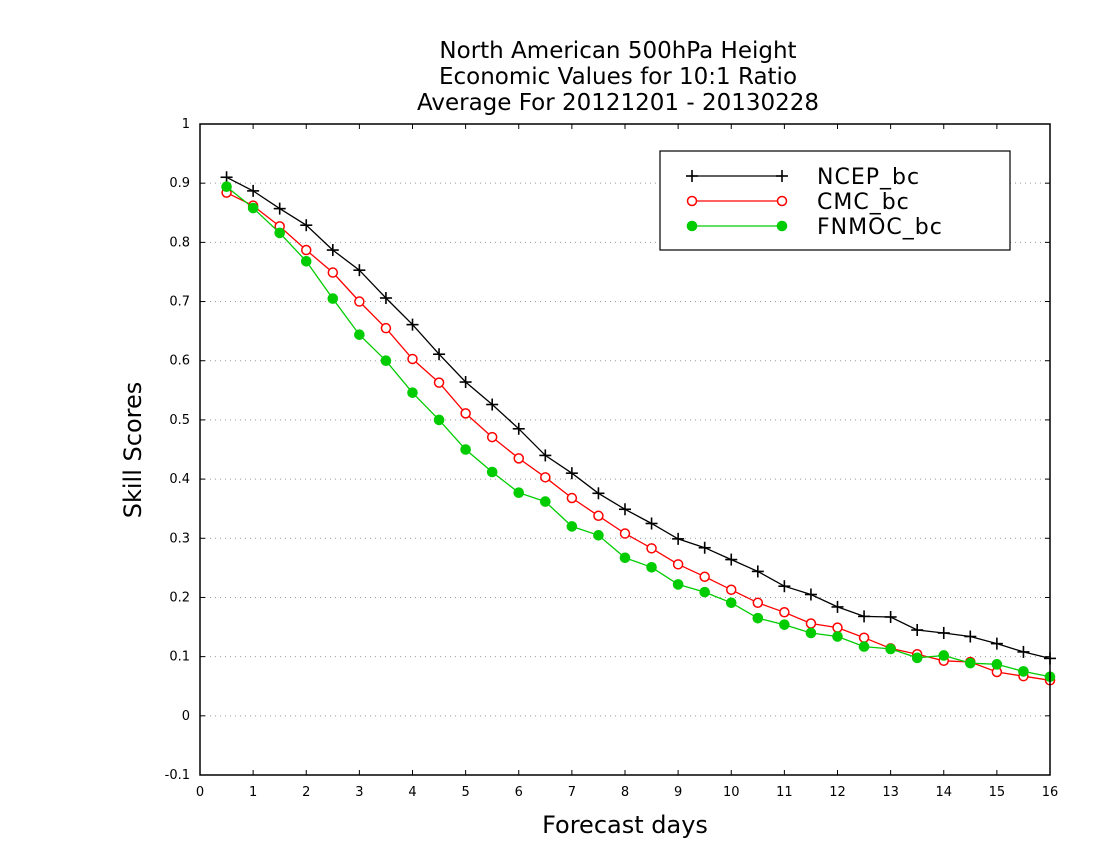 Image resolution: width=1100 pixels, height=850 pixels. I want to click on y-tick-label: 0.7, so click(179, 302).